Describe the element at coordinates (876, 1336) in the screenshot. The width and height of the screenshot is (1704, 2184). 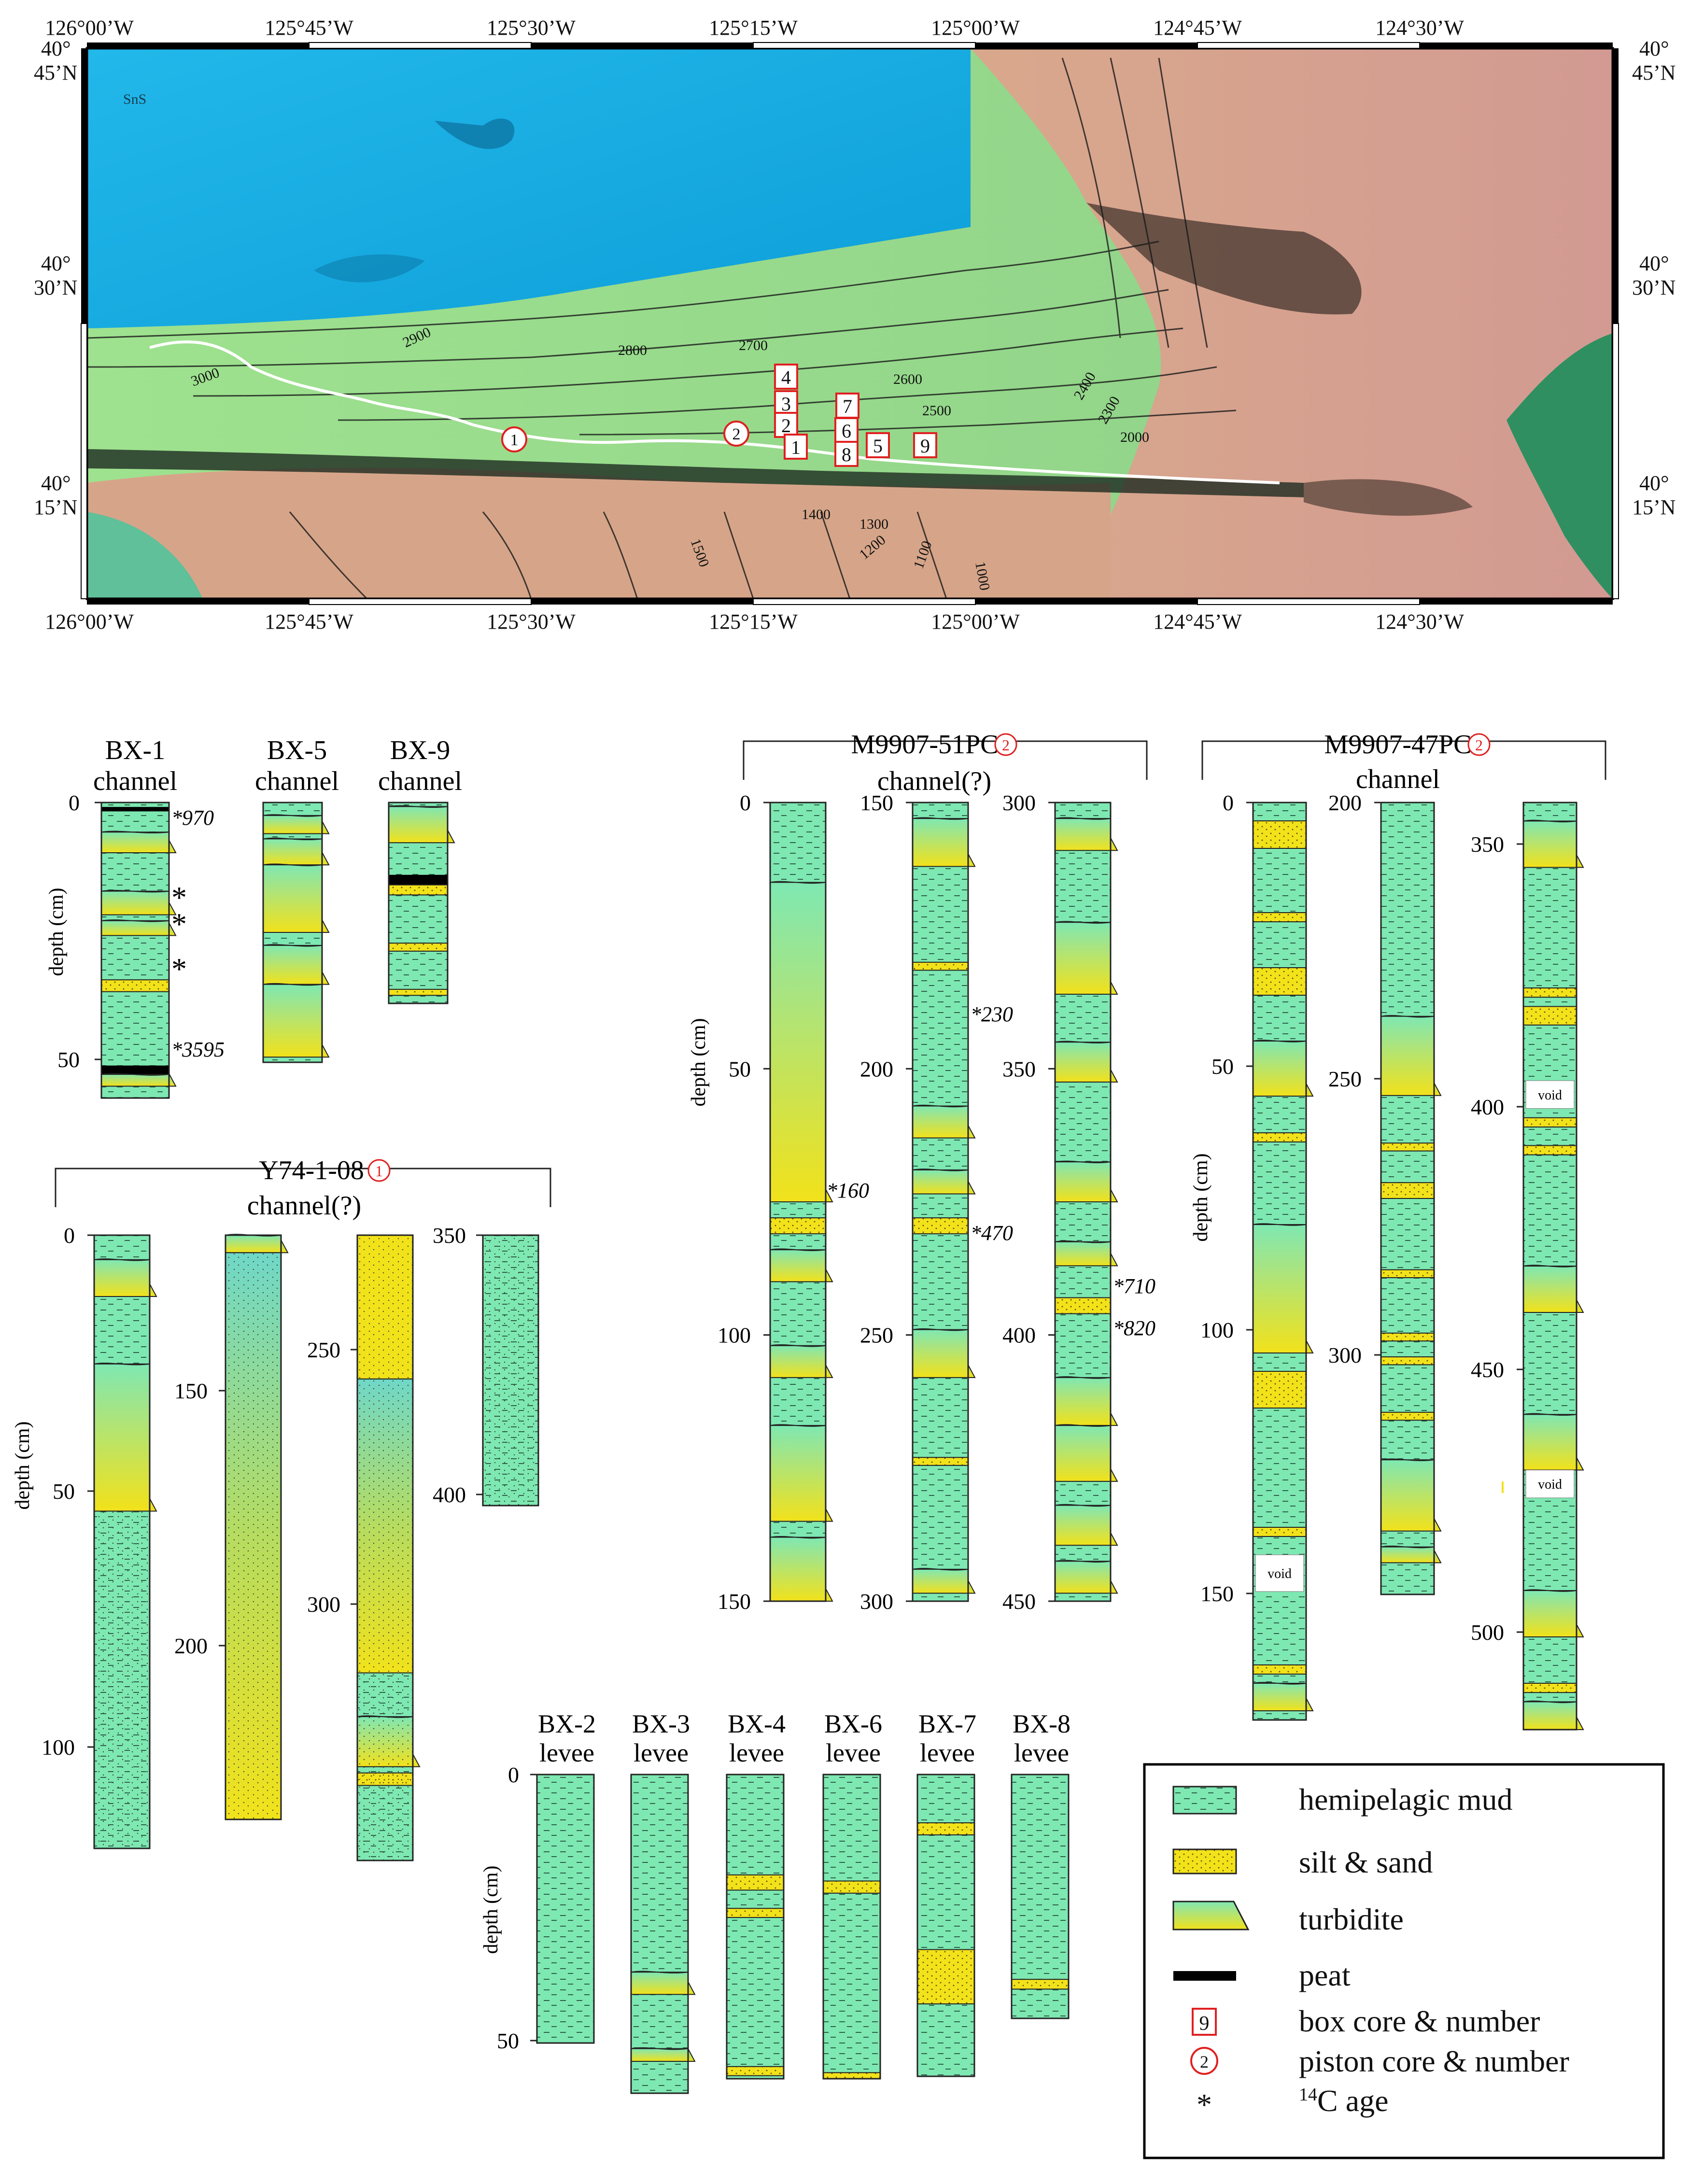
I see `depth-tick-label: 250` at that location.